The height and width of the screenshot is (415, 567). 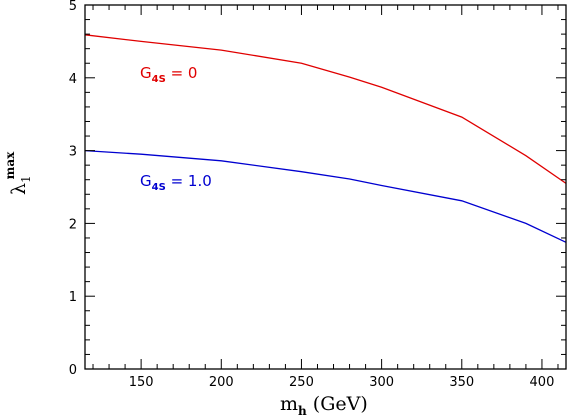 I want to click on y-axis-label: λ1max, so click(x=18, y=173).